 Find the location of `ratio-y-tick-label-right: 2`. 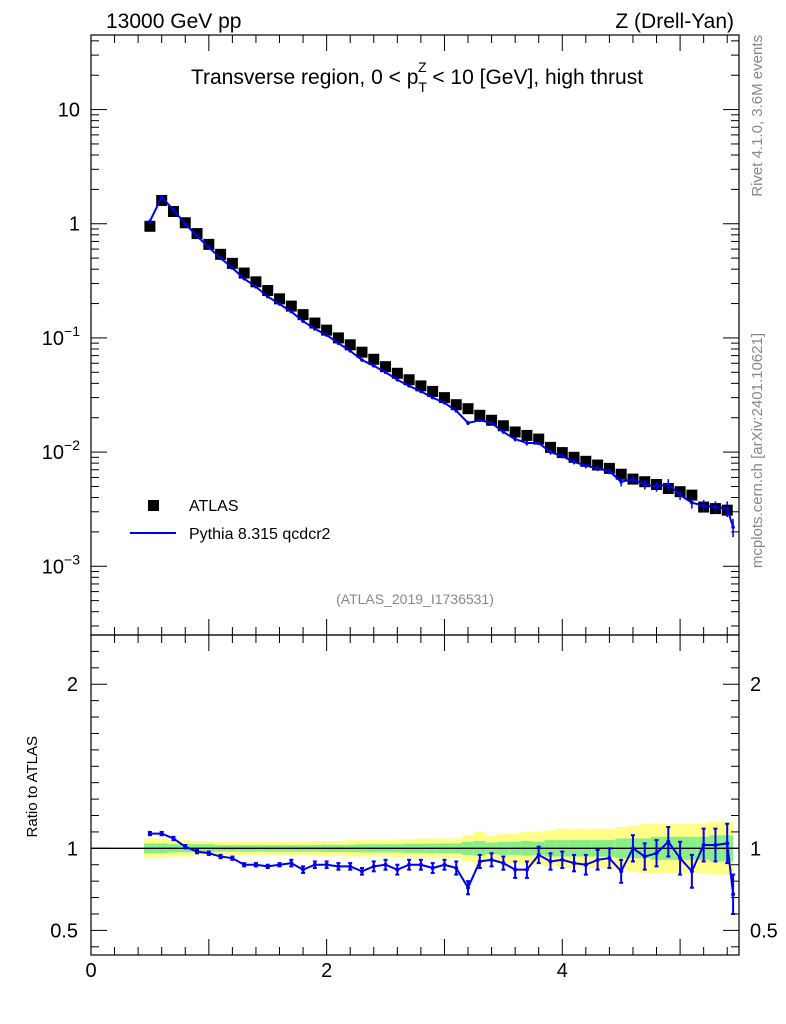

ratio-y-tick-label-right: 2 is located at coordinates (755, 685).